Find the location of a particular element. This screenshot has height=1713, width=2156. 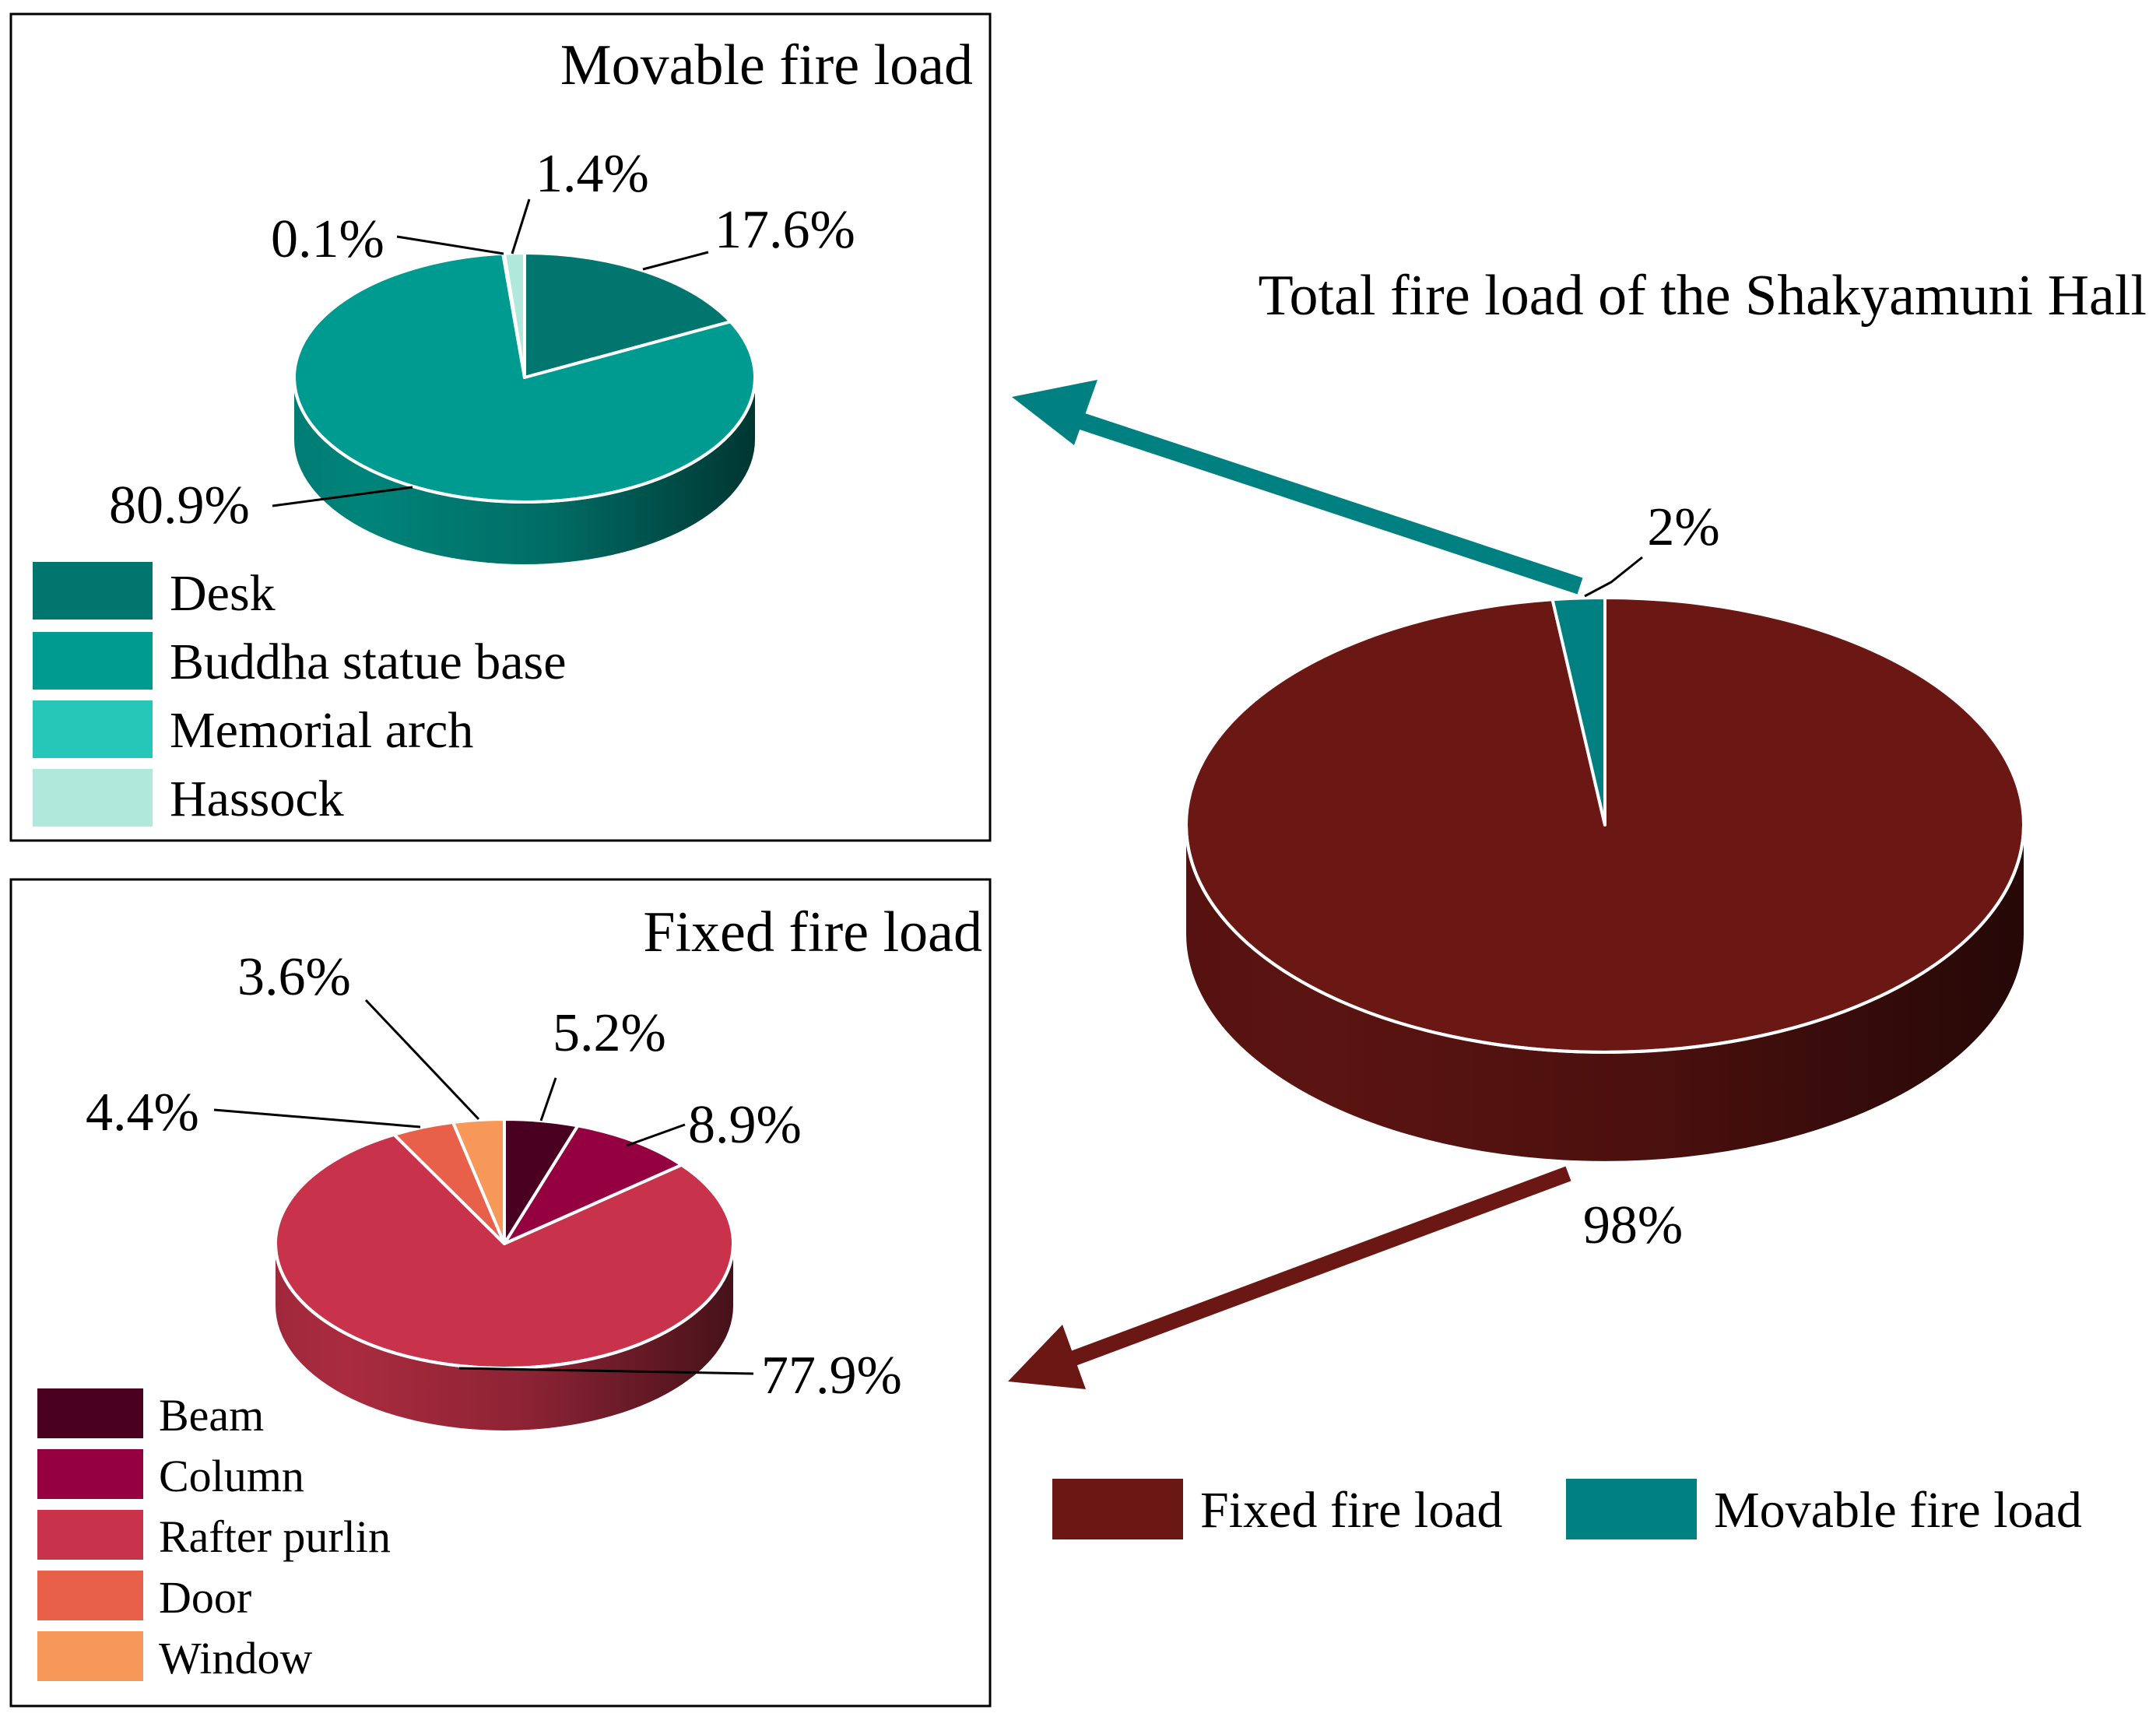

total-slice-movable-fire-load is located at coordinates (1578, 711).